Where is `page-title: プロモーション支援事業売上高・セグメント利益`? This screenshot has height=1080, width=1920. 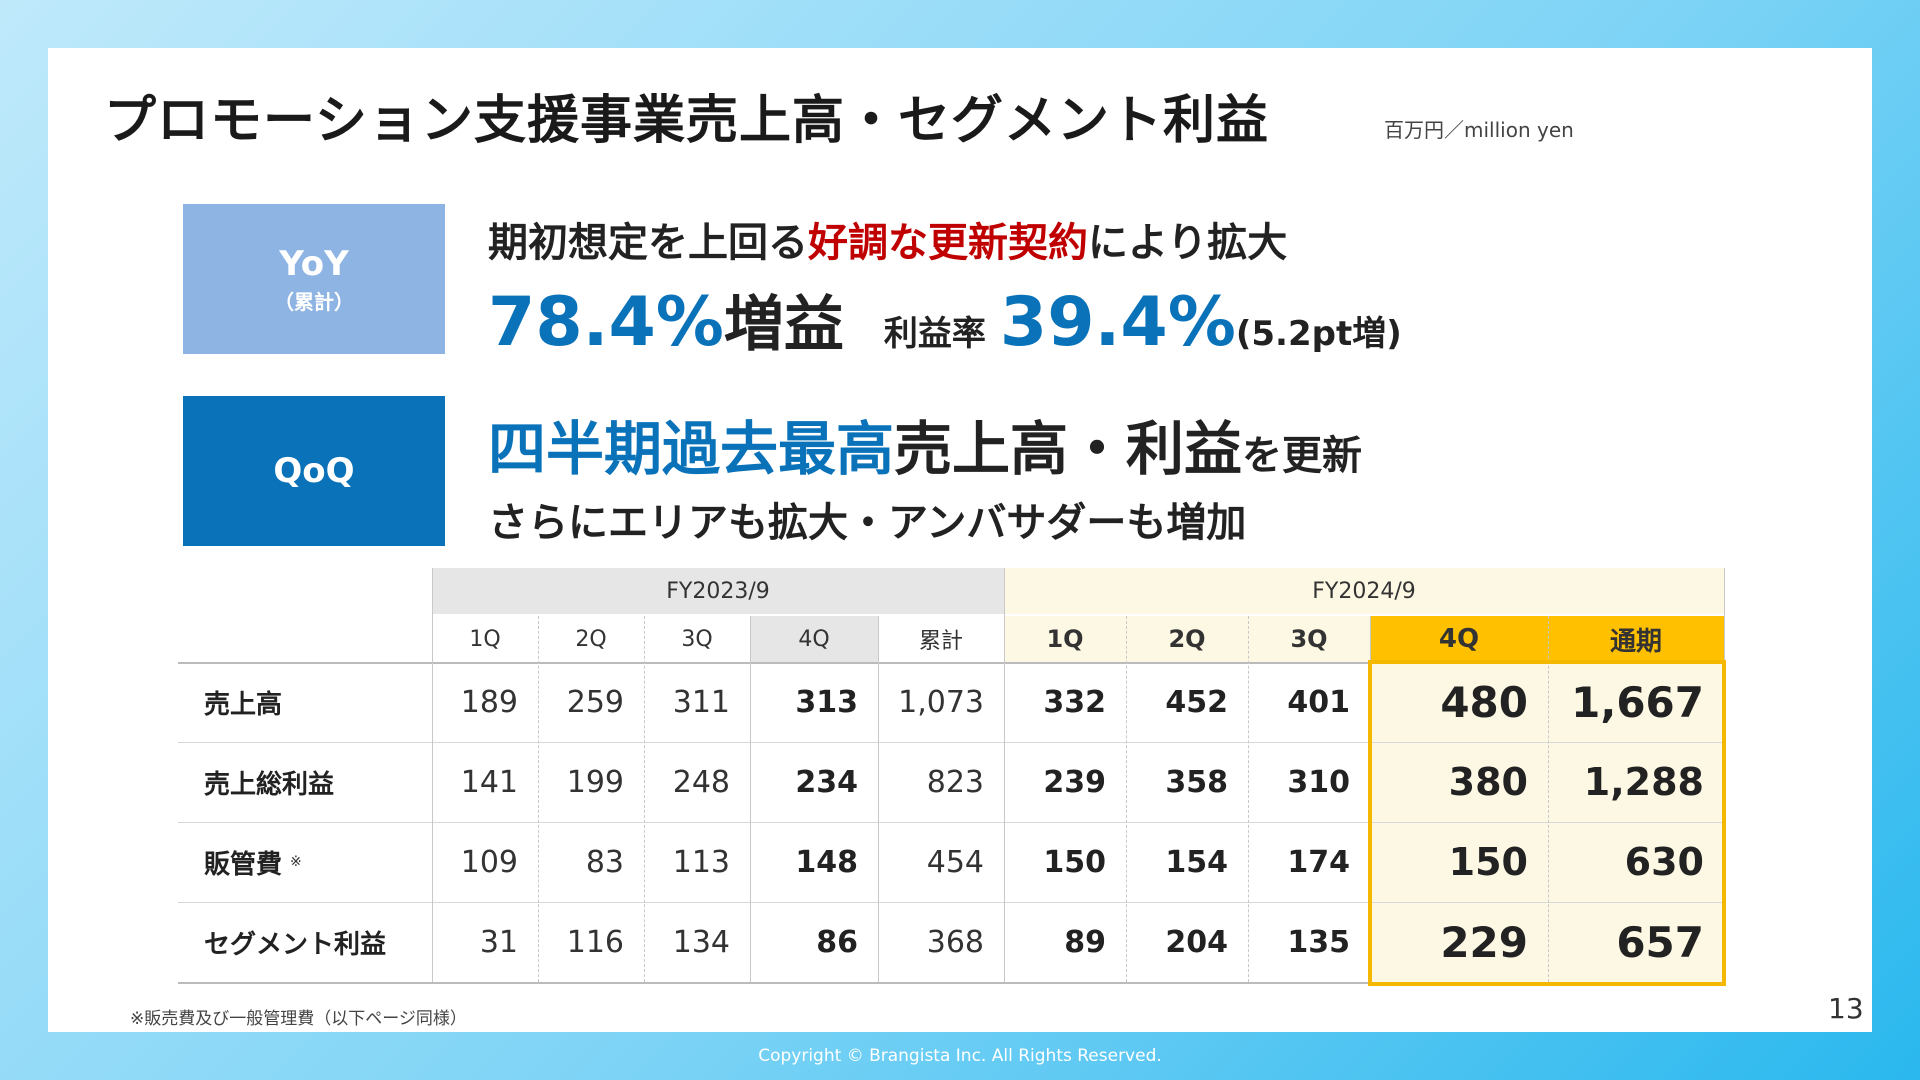 page-title: プロモーション支援事業売上高・セグメント利益 is located at coordinates (686, 121).